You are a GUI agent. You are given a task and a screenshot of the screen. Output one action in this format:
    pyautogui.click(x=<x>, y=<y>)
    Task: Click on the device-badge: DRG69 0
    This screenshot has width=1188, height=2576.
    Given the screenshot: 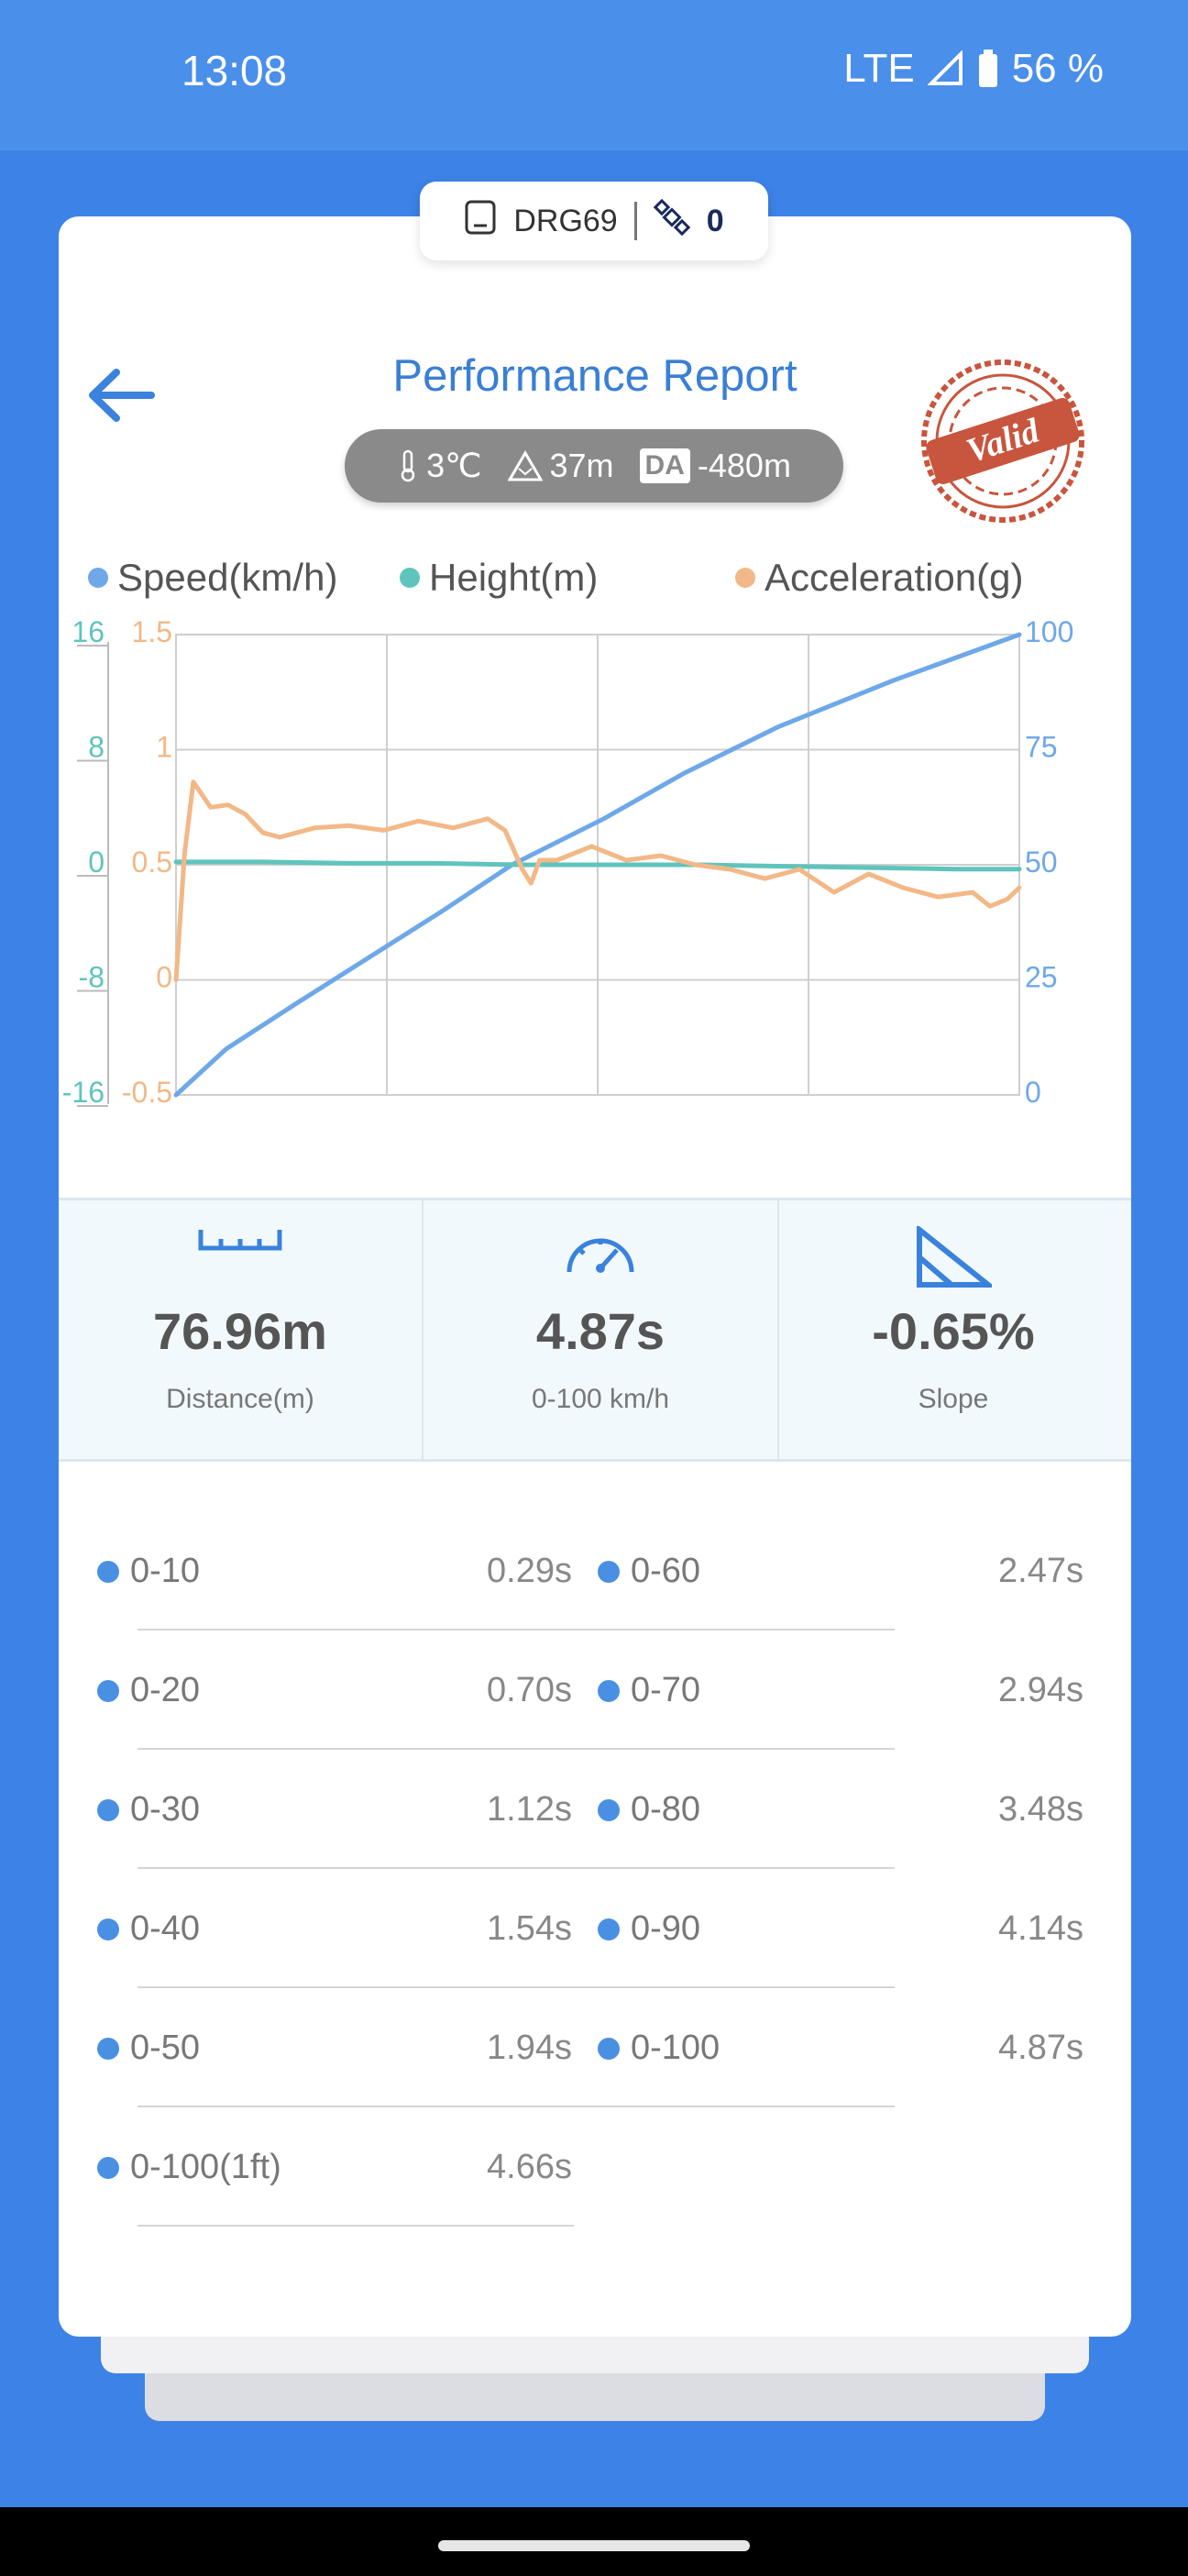 What is the action you would take?
    pyautogui.click(x=594, y=221)
    